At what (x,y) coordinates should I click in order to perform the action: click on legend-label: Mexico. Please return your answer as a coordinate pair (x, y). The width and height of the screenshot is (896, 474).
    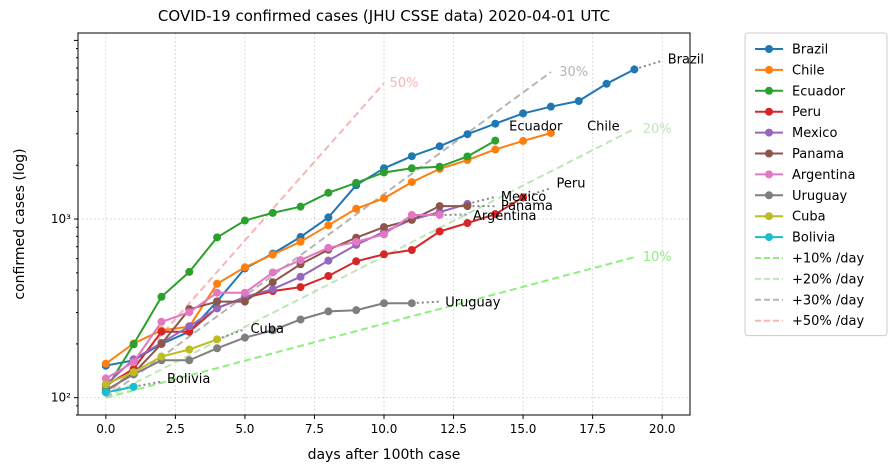
    Looking at the image, I should click on (814, 133).